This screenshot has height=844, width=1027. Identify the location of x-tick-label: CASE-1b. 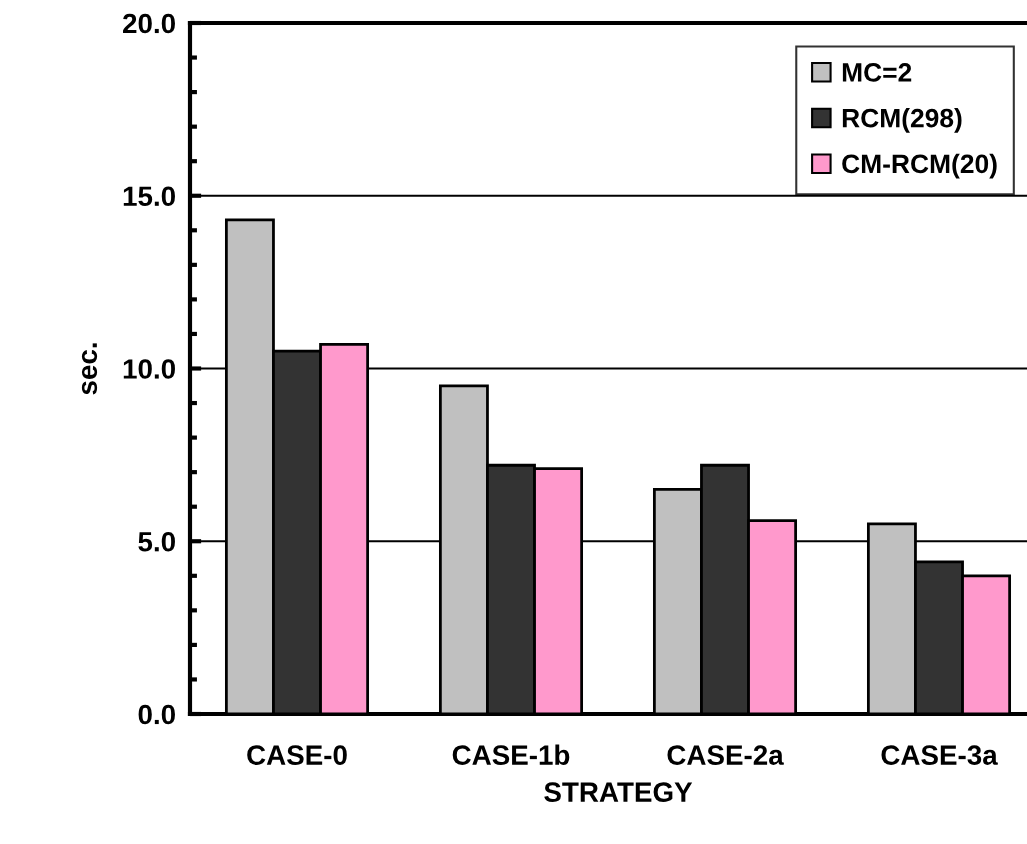
(511, 754).